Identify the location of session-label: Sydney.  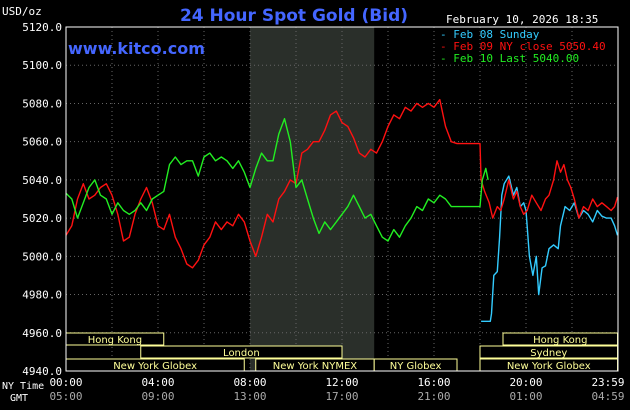
(548, 353).